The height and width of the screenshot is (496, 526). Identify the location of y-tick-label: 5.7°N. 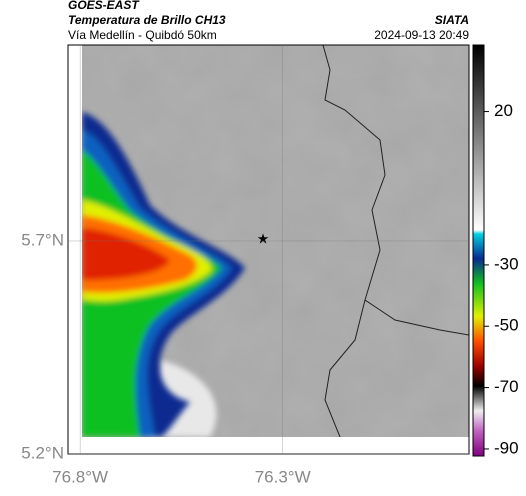
(42, 239).